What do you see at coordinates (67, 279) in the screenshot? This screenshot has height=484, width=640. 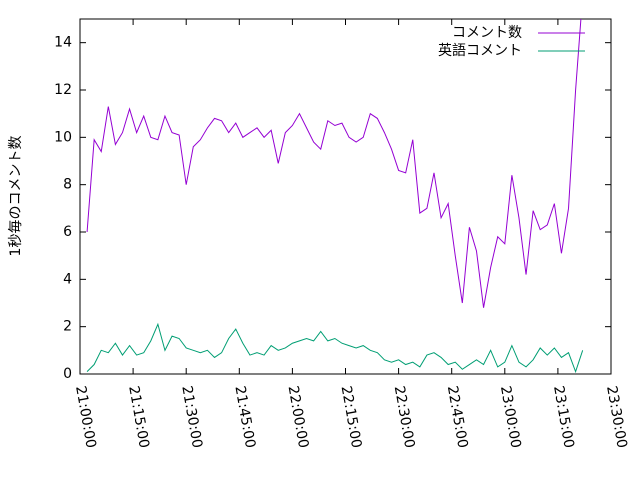 I see `y-tick-label: 4` at bounding box center [67, 279].